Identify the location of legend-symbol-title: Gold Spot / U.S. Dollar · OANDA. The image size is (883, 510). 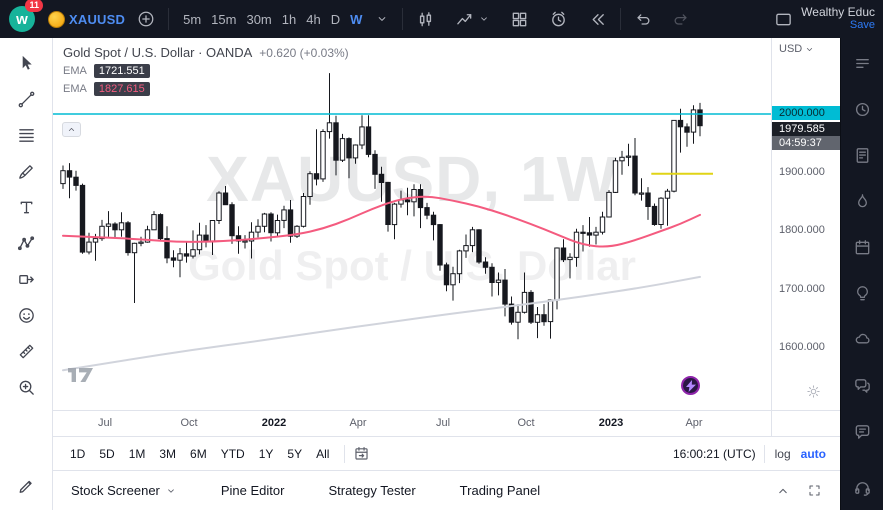
(158, 52).